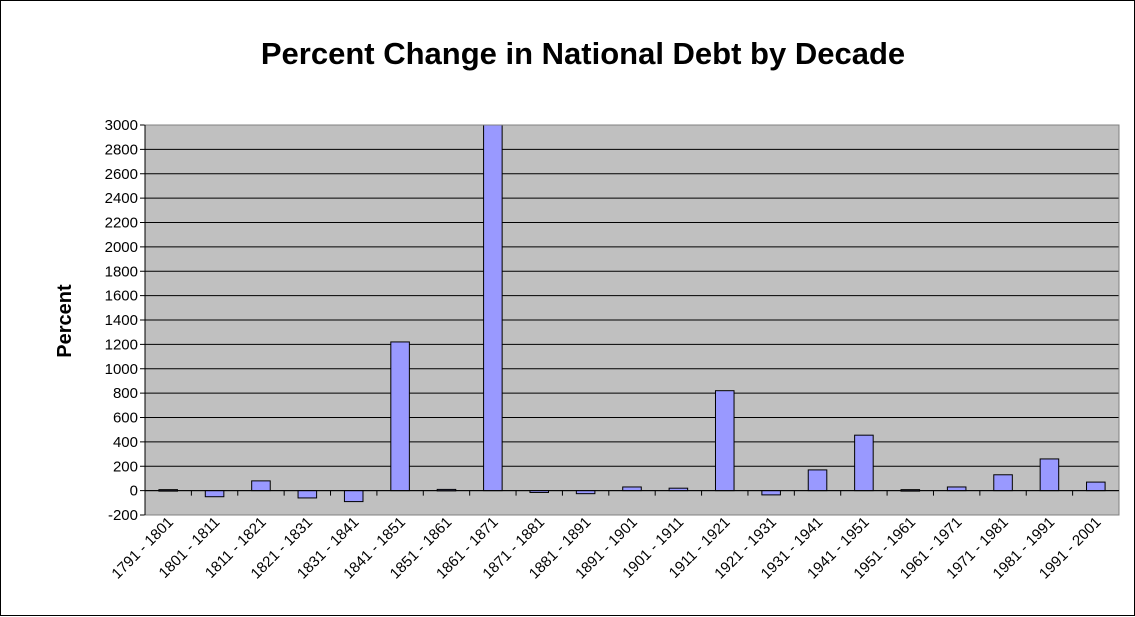 The width and height of the screenshot is (1135, 617). I want to click on y-tick-label: 2600, so click(121, 174).